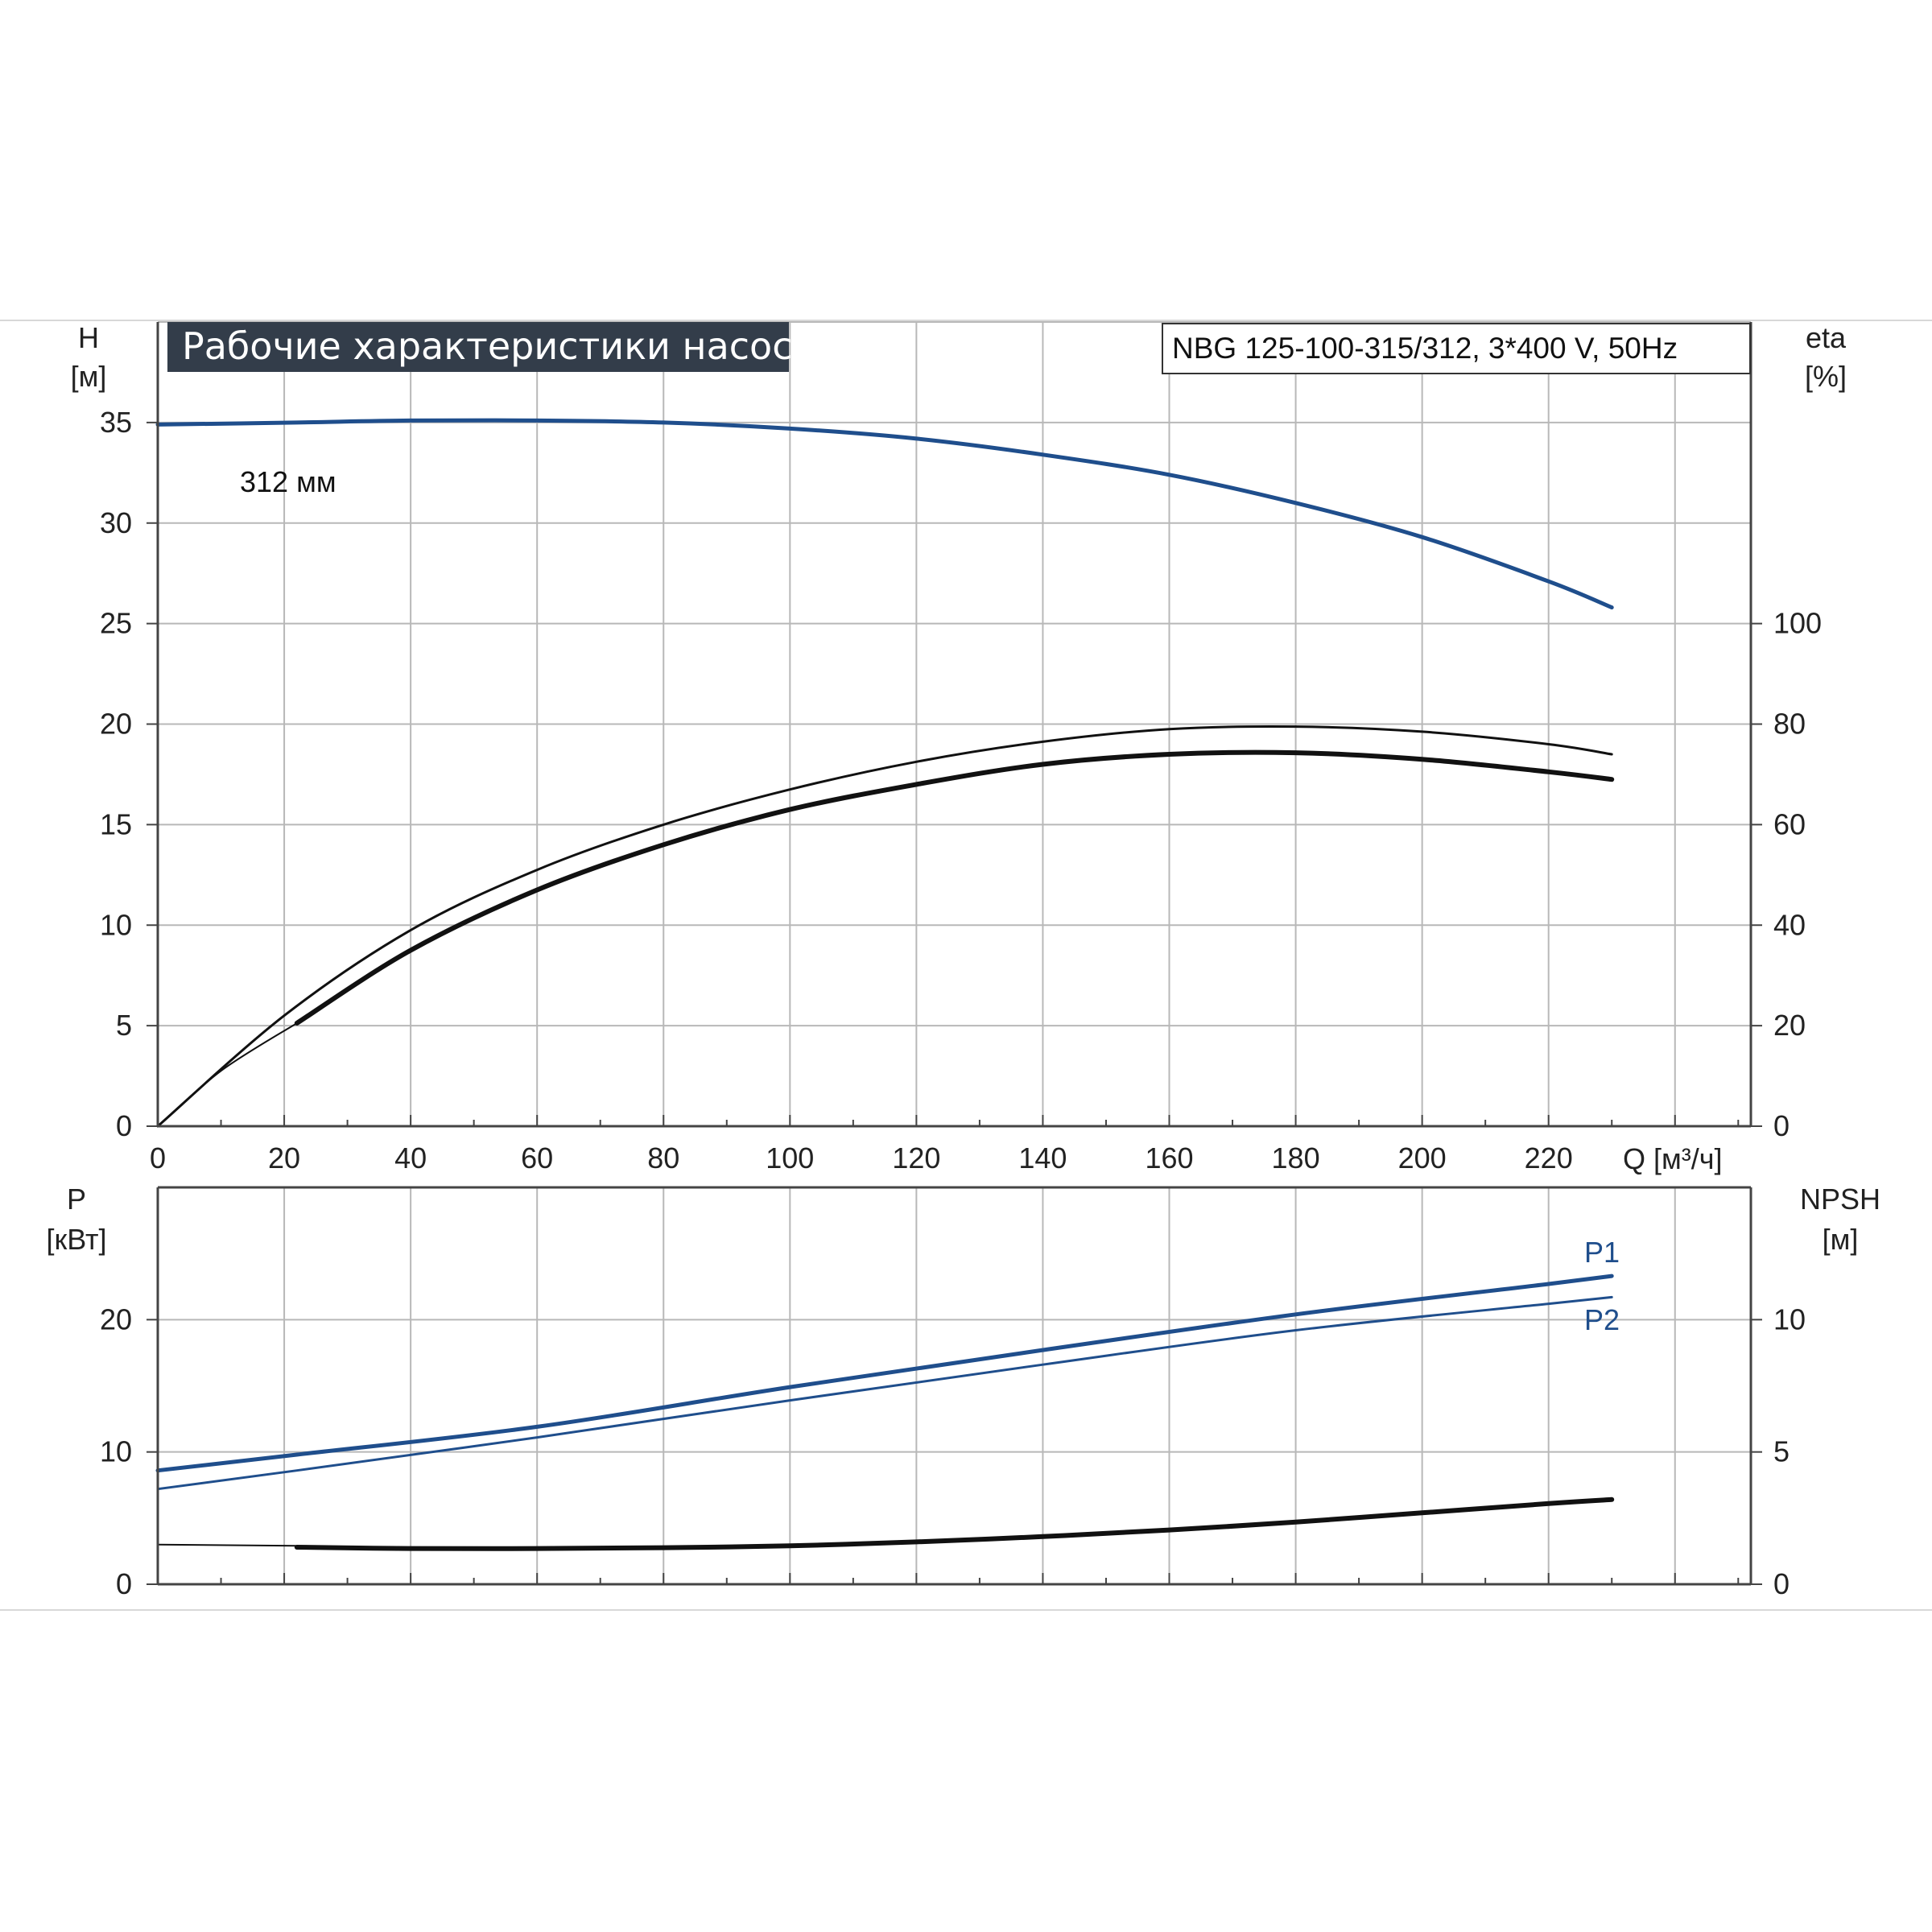 The image size is (1932, 1932). I want to click on right-tick-label: 80, so click(1789, 724).